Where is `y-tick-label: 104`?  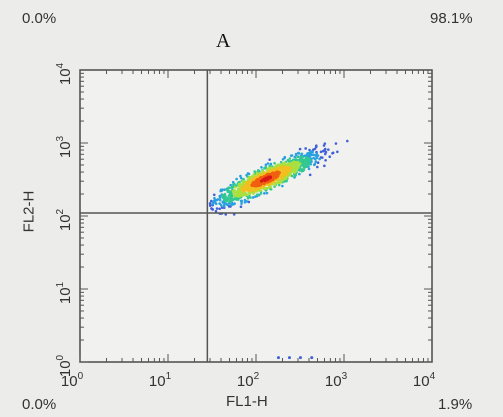 y-tick-label: 104 is located at coordinates (64, 73).